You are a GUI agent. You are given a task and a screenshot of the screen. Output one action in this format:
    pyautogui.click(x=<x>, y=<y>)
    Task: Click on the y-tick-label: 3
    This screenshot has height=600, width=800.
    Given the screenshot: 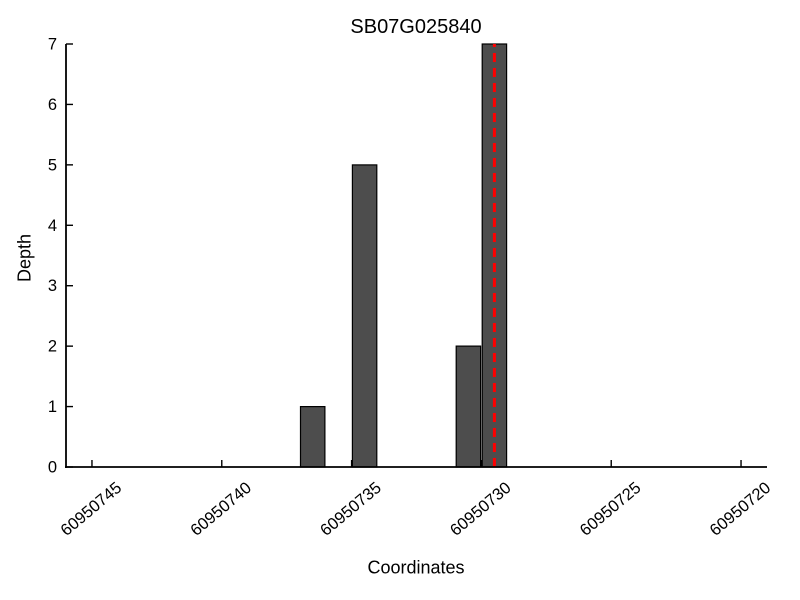 What is the action you would take?
    pyautogui.click(x=52, y=286)
    